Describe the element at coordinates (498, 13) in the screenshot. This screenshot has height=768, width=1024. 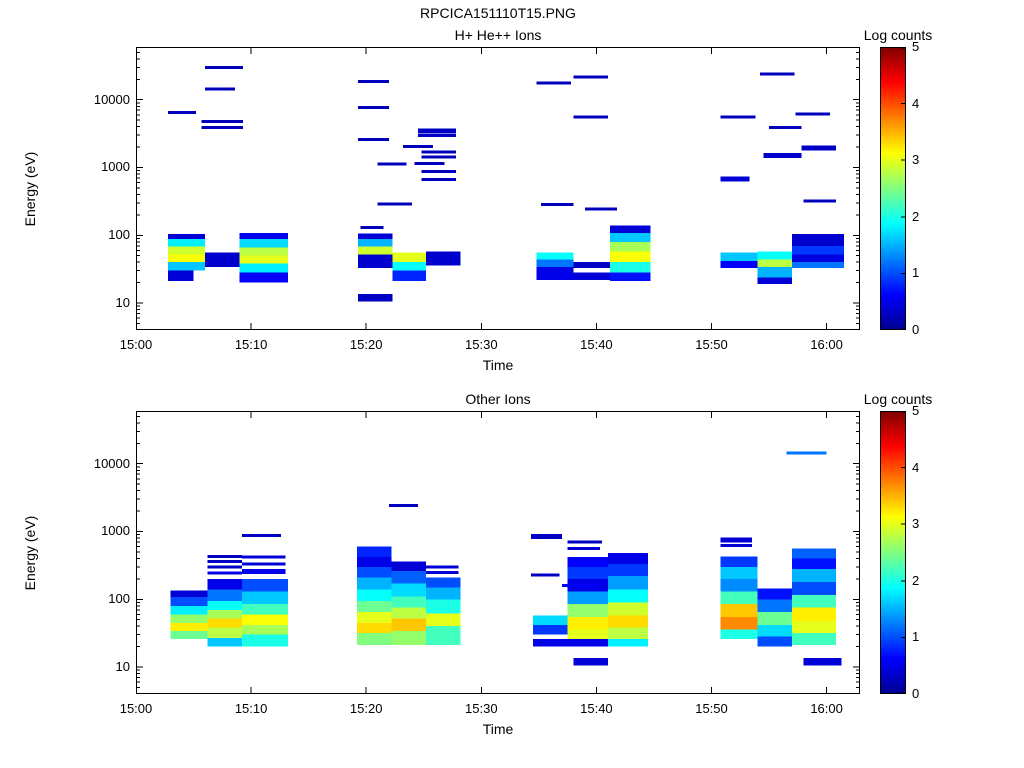
I see `figure-title: RPCICA151110T15.PNG` at that location.